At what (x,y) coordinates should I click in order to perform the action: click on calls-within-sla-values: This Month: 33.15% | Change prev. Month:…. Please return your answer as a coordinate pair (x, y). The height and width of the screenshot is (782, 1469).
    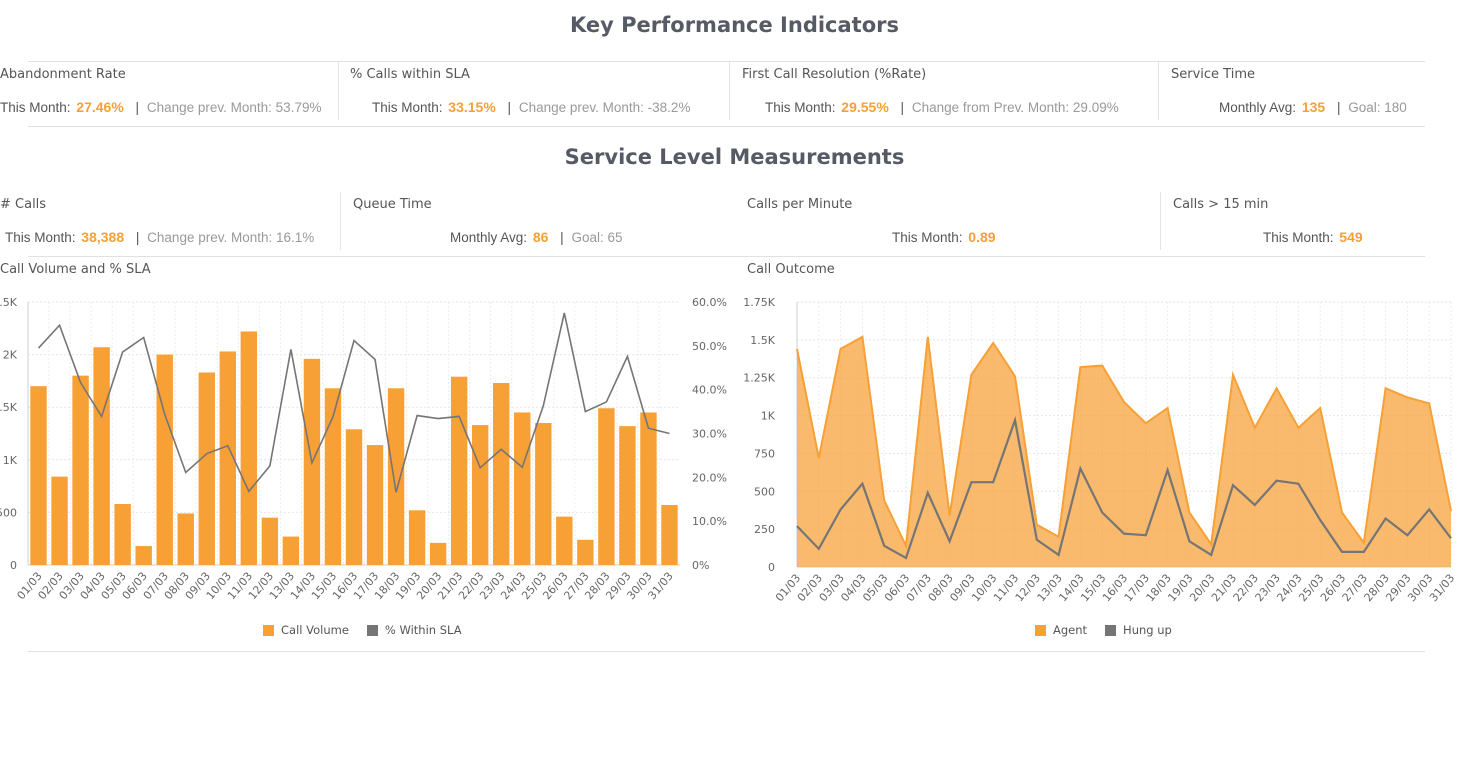
    Looking at the image, I should click on (531, 107).